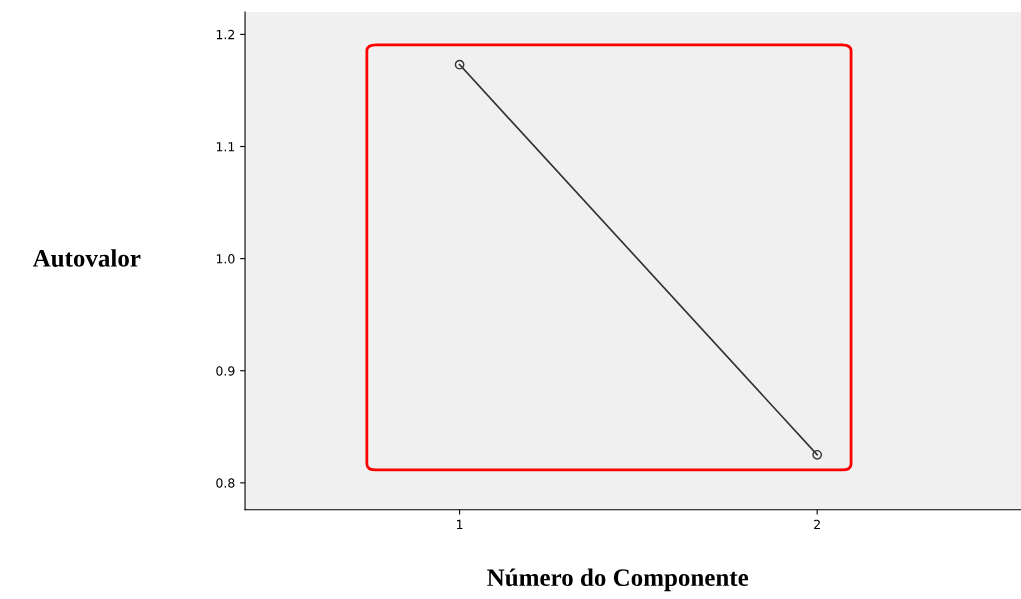  I want to click on y-tick-label: 0.9, so click(225, 371).